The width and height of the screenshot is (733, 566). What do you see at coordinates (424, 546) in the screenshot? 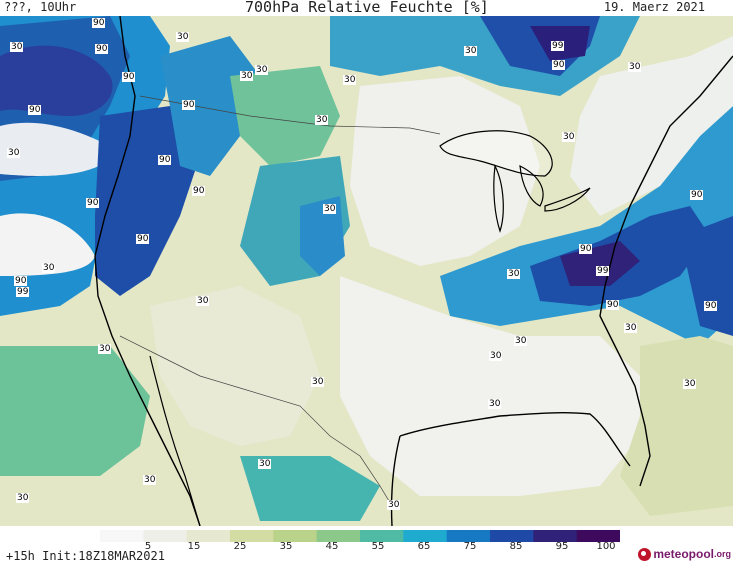
I see `colorbar-tick: 65` at bounding box center [424, 546].